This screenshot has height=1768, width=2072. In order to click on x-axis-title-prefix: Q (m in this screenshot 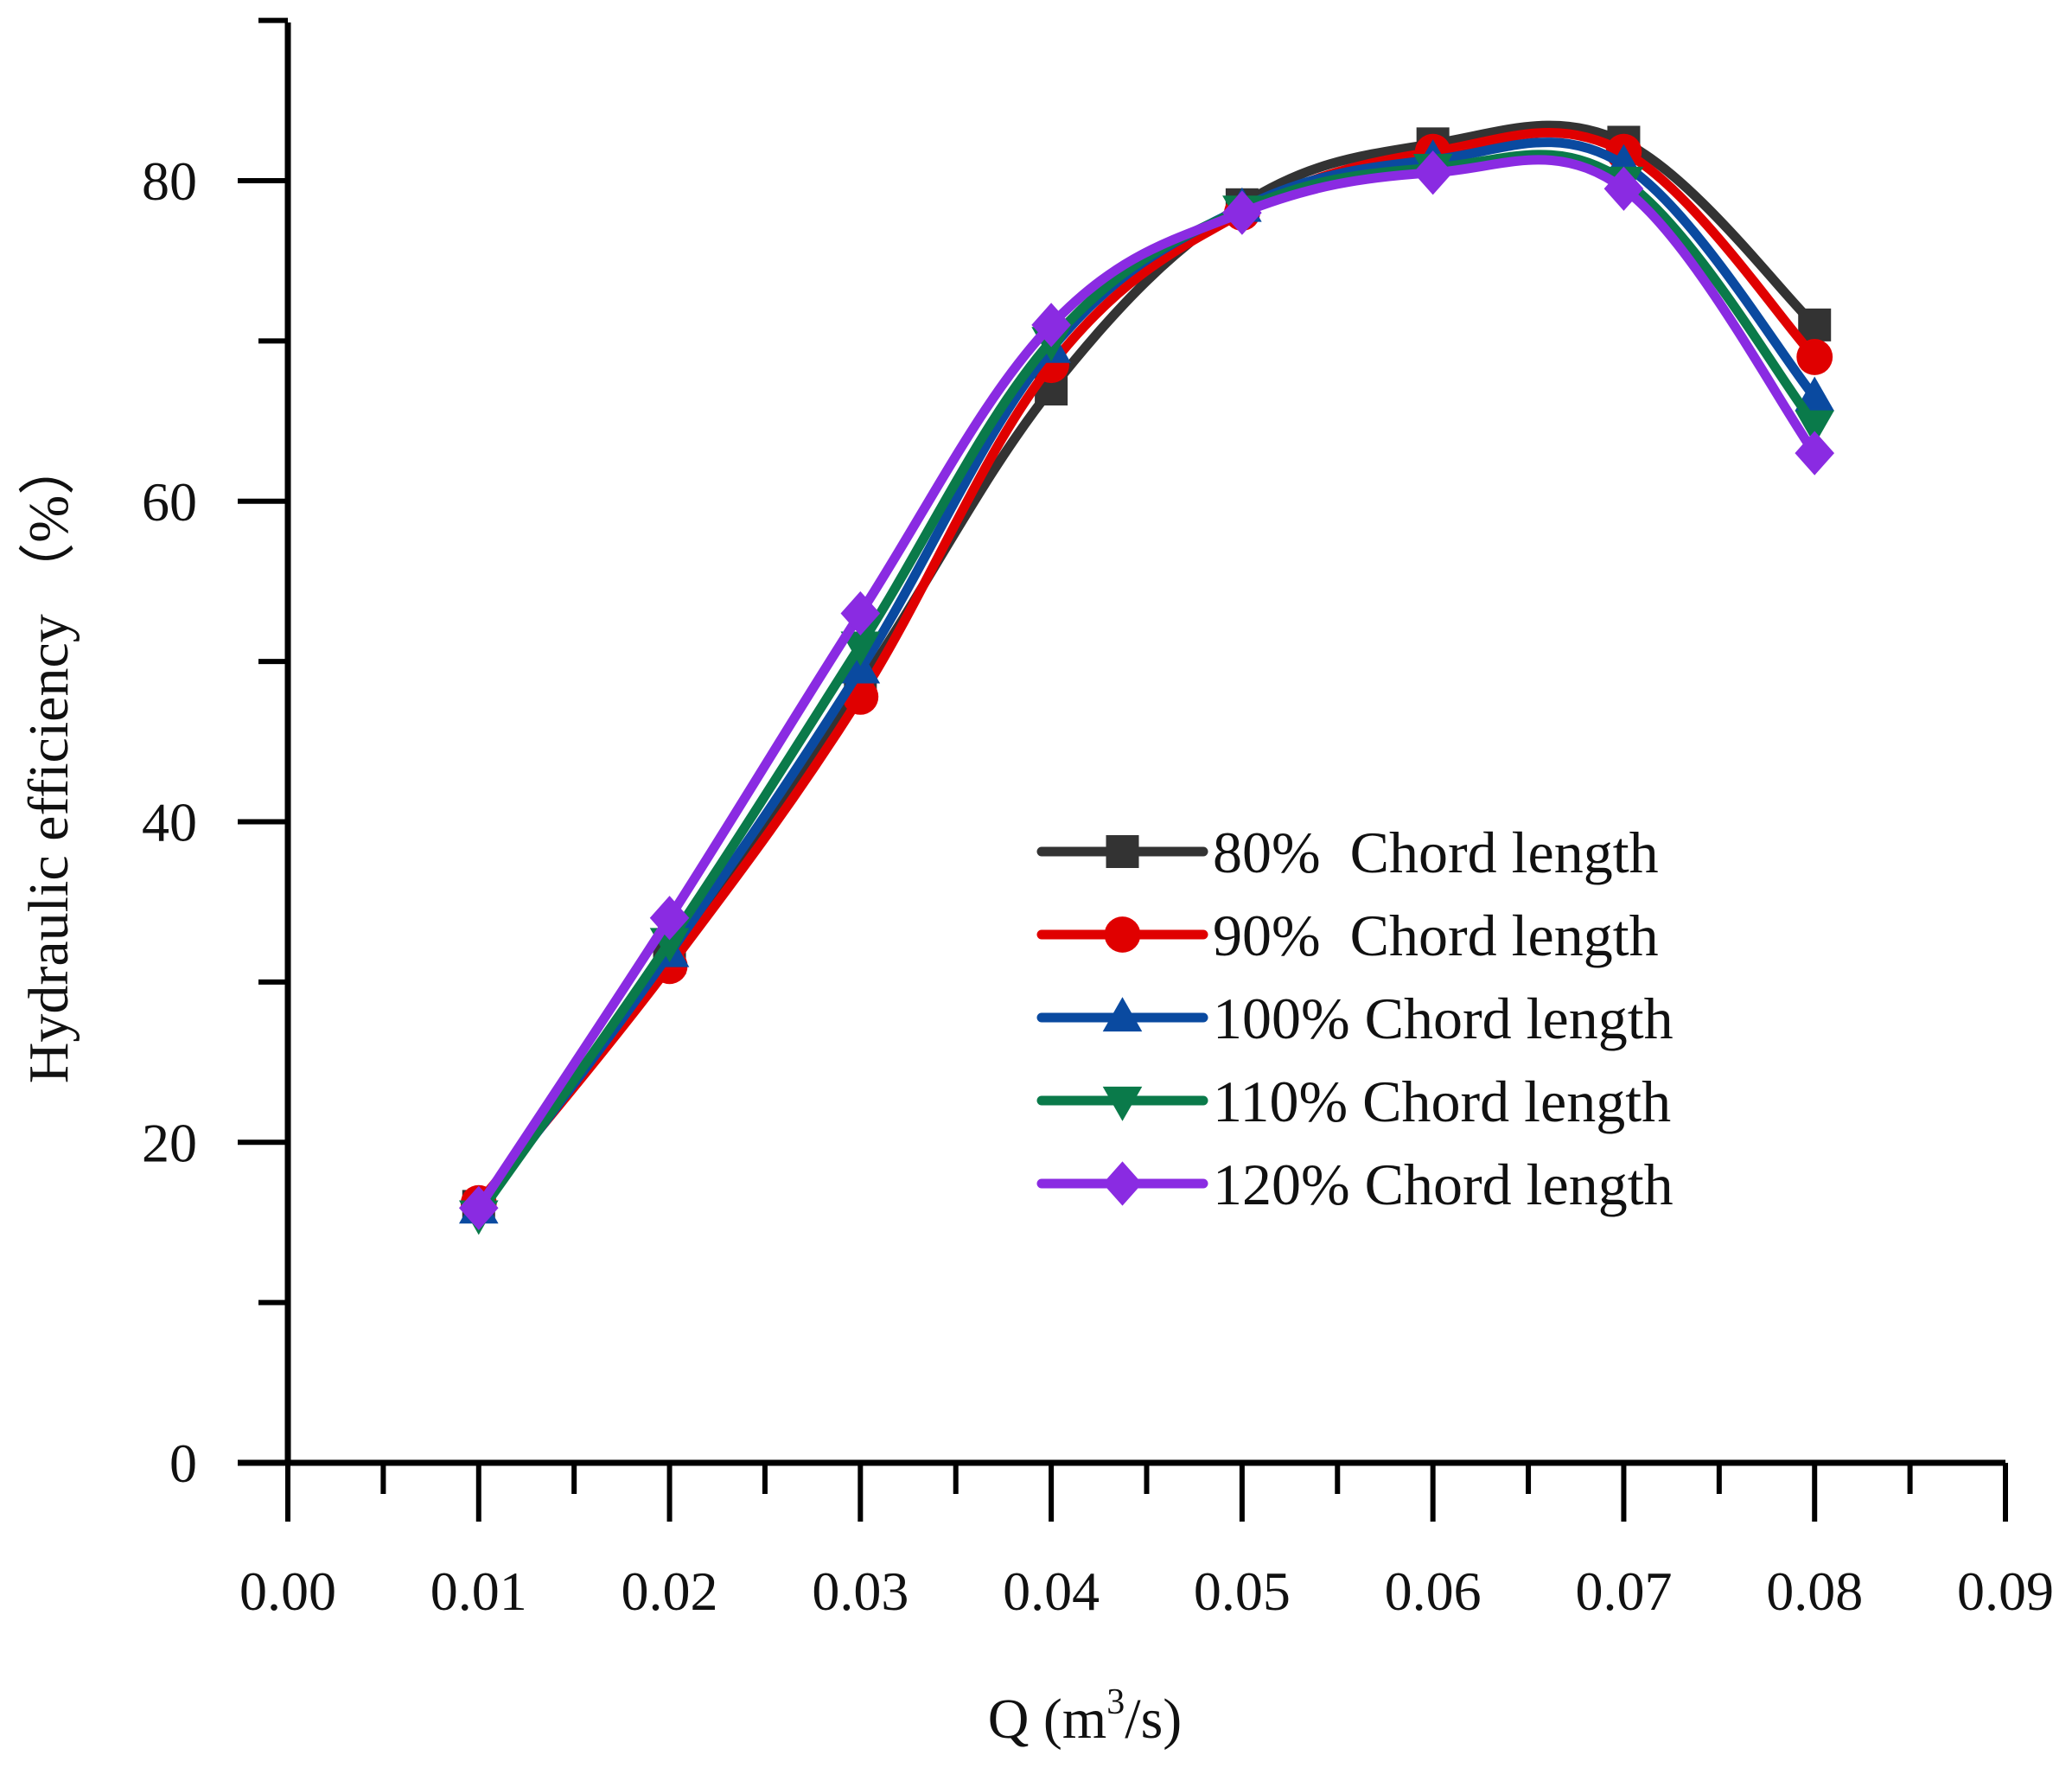, I will do `click(1047, 1720)`.